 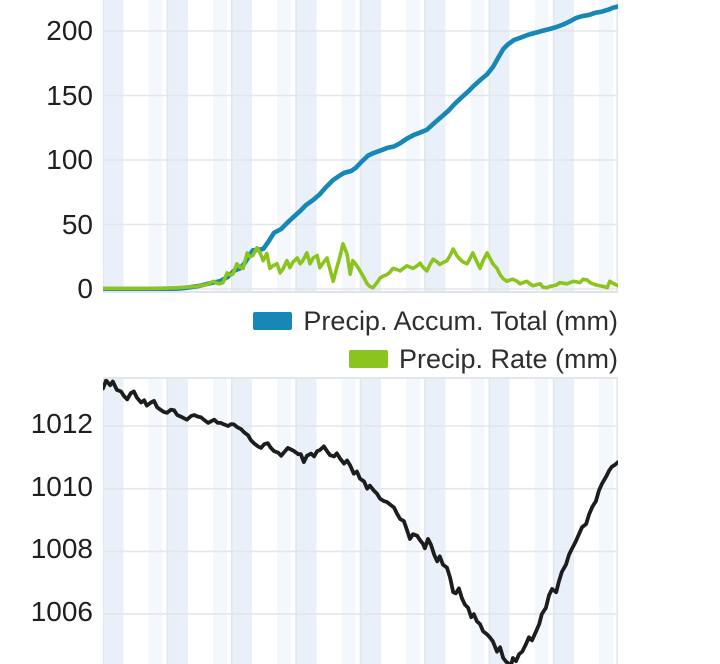 I want to click on y-tick-label: 0, so click(x=85, y=288).